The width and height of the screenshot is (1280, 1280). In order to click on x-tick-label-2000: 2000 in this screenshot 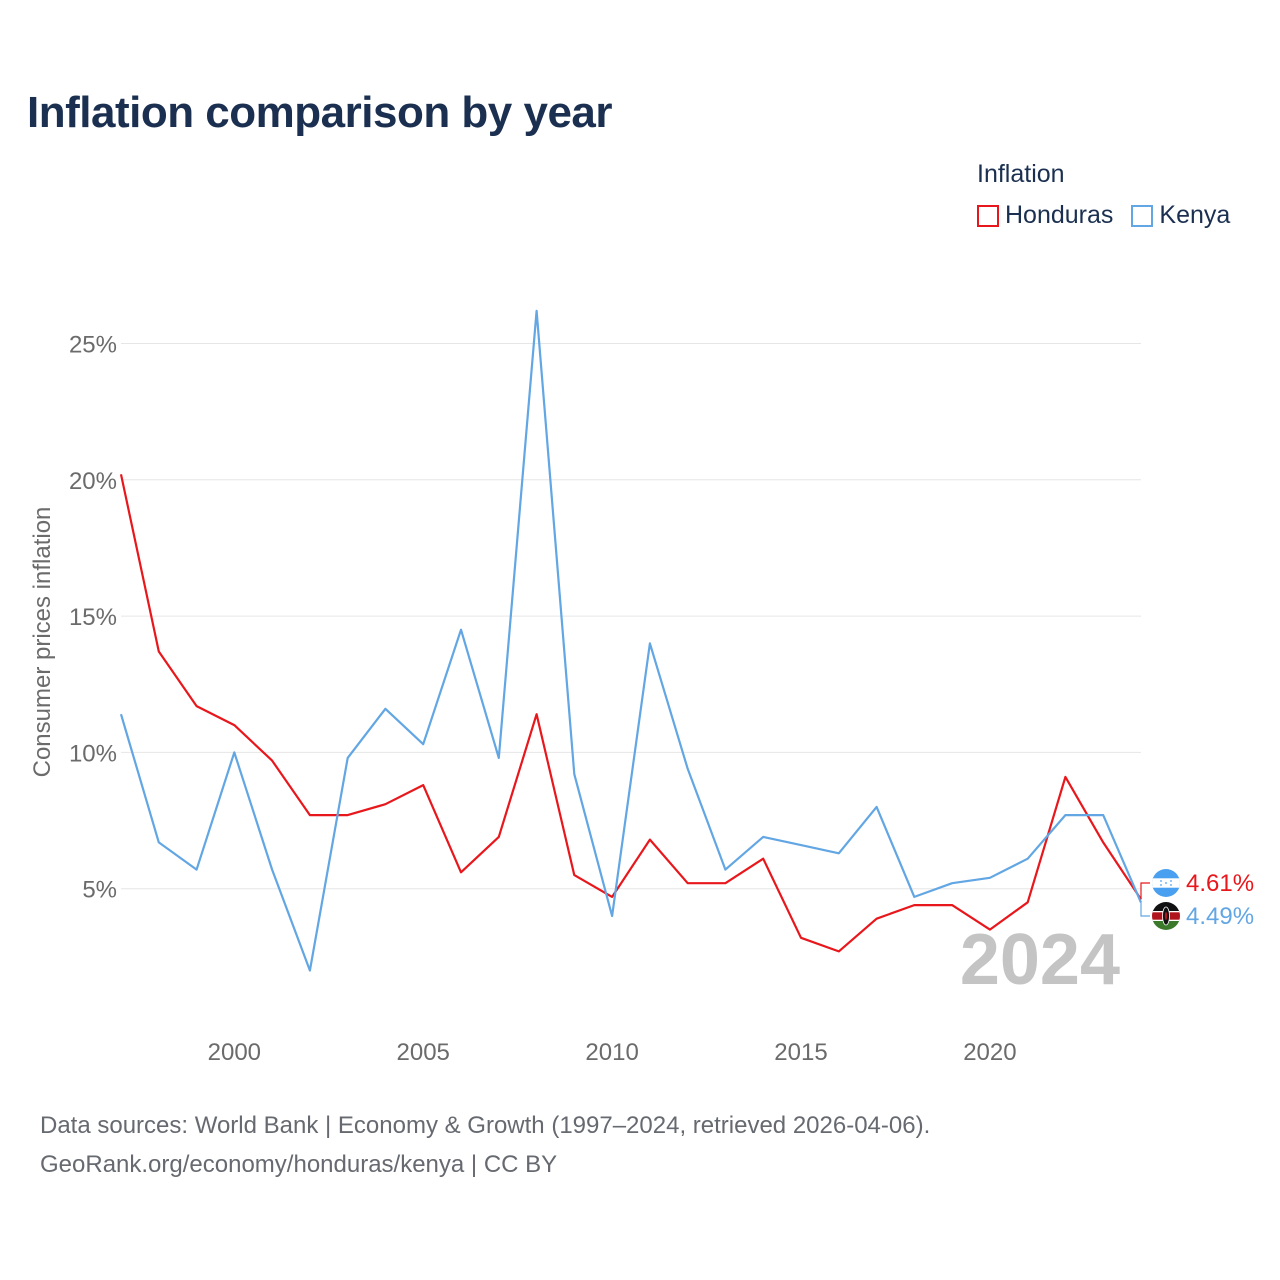, I will do `click(234, 1052)`.